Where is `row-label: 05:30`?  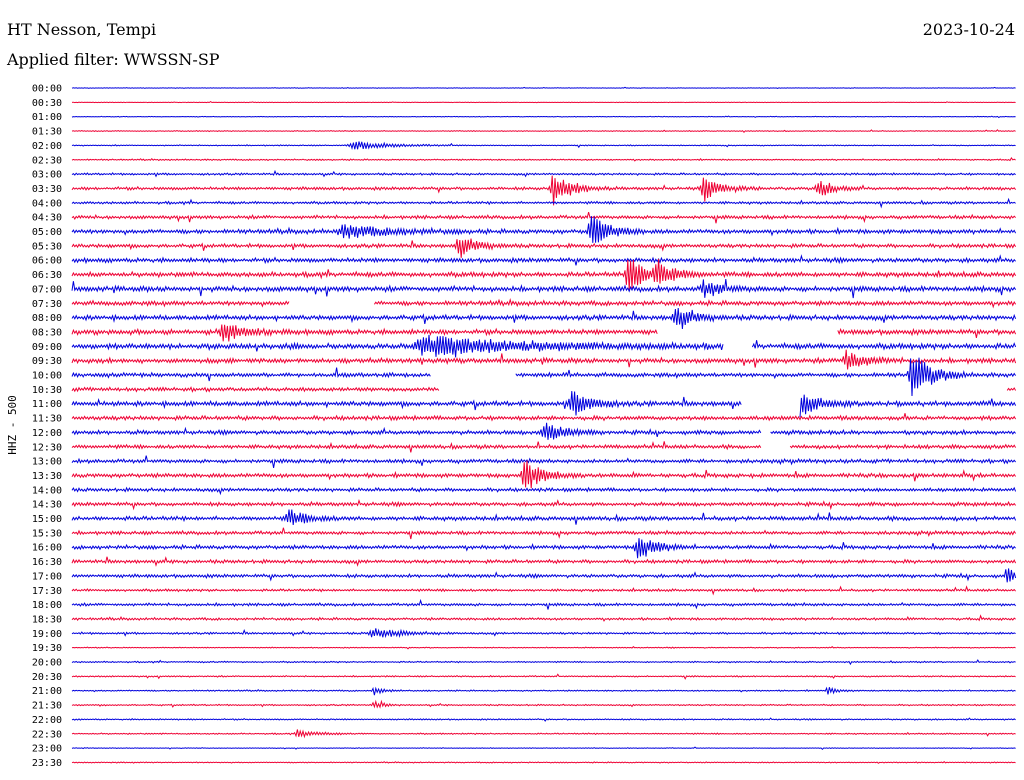 row-label: 05:30 is located at coordinates (47, 246).